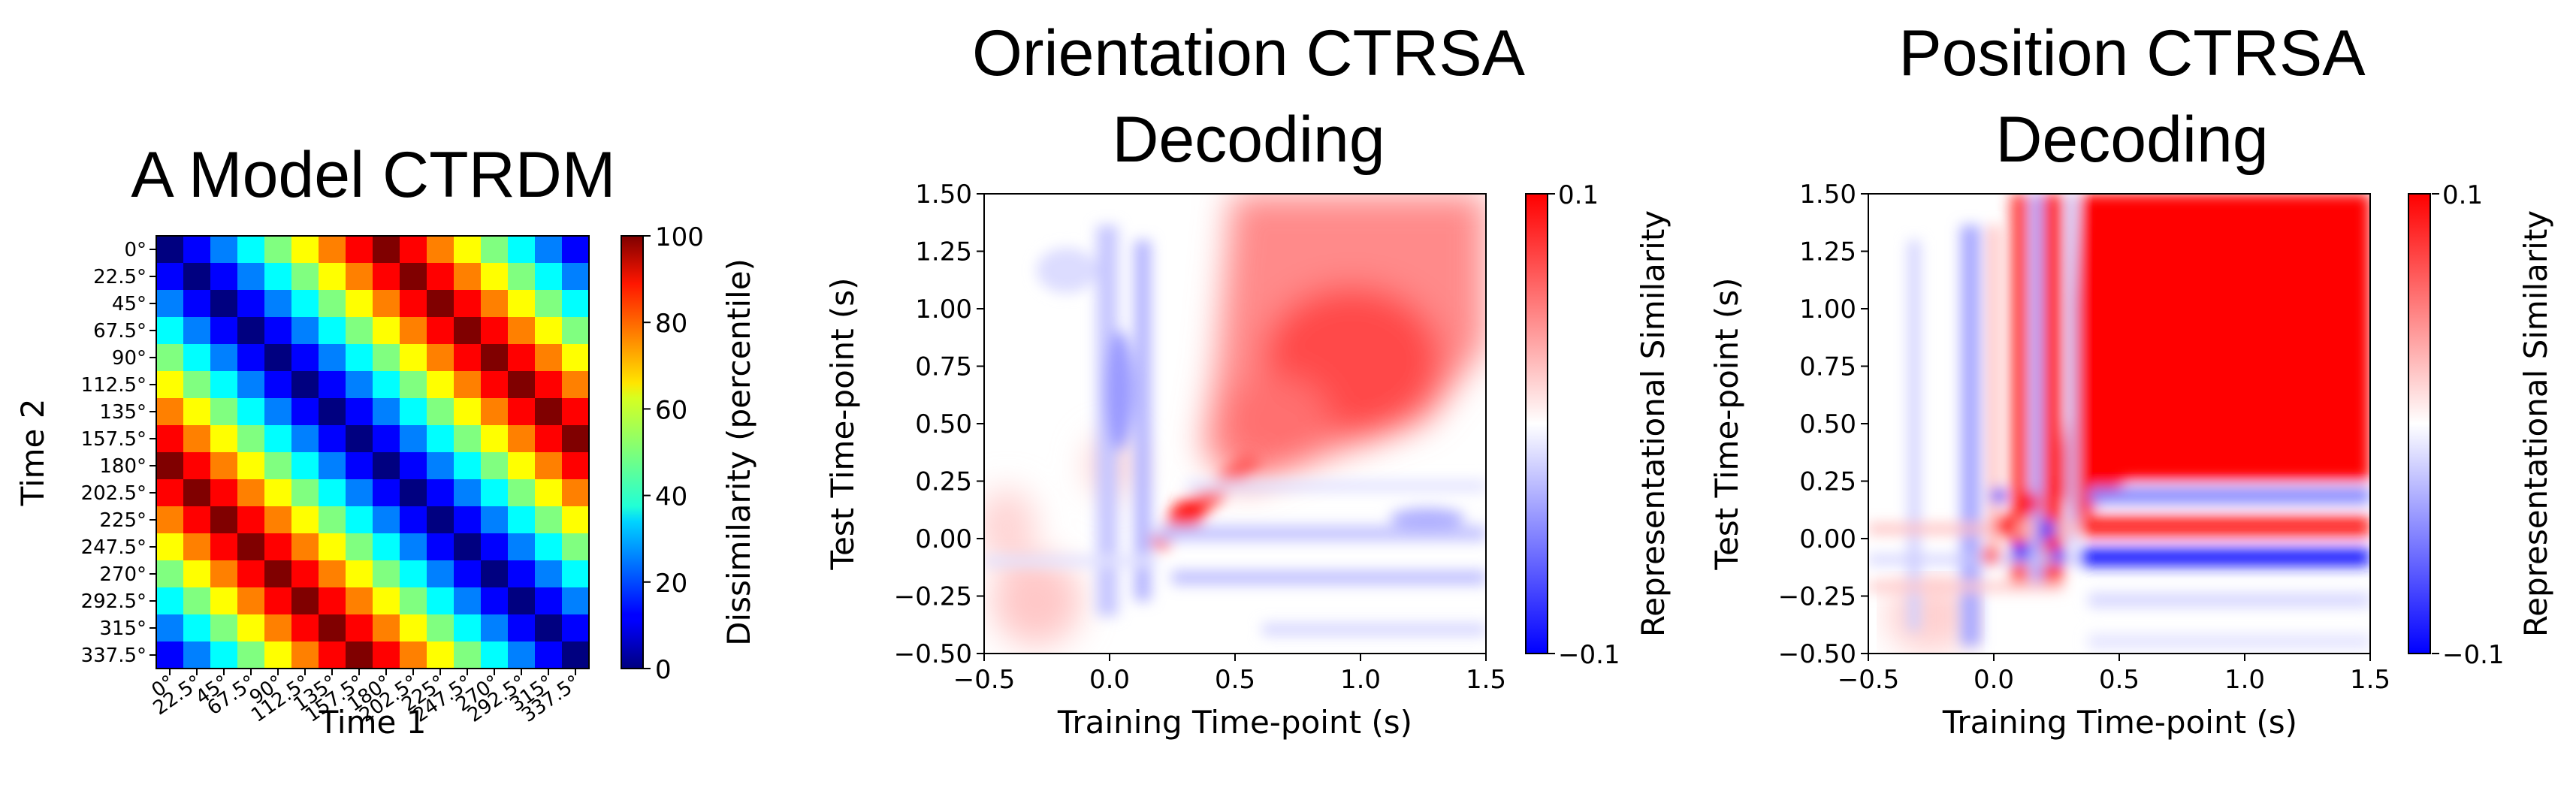  Describe the element at coordinates (373, 175) in the screenshot. I see `chart-title: A Model CTRDM` at that location.